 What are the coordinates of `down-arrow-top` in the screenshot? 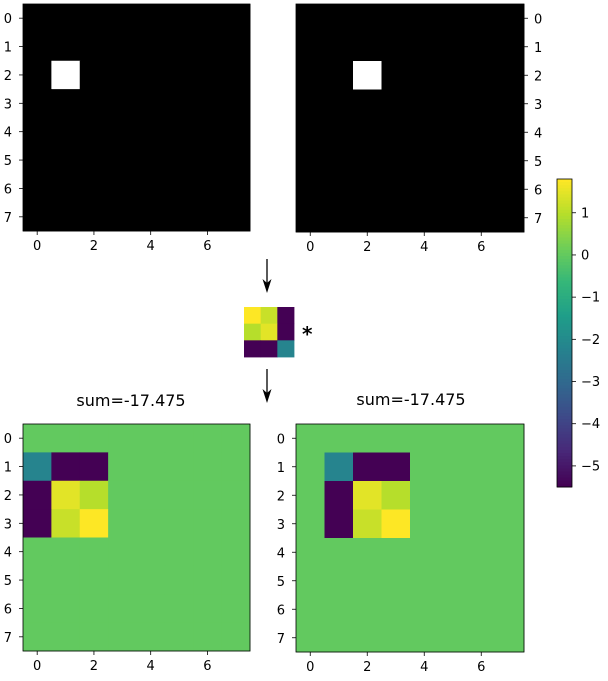 It's located at (267, 276).